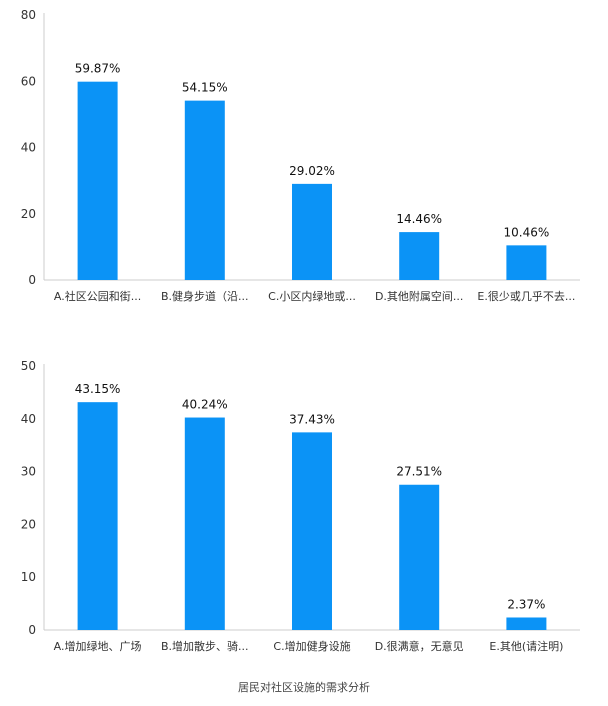  I want to click on figure-caption: 居民对社区设施的需求分析, so click(304, 687).